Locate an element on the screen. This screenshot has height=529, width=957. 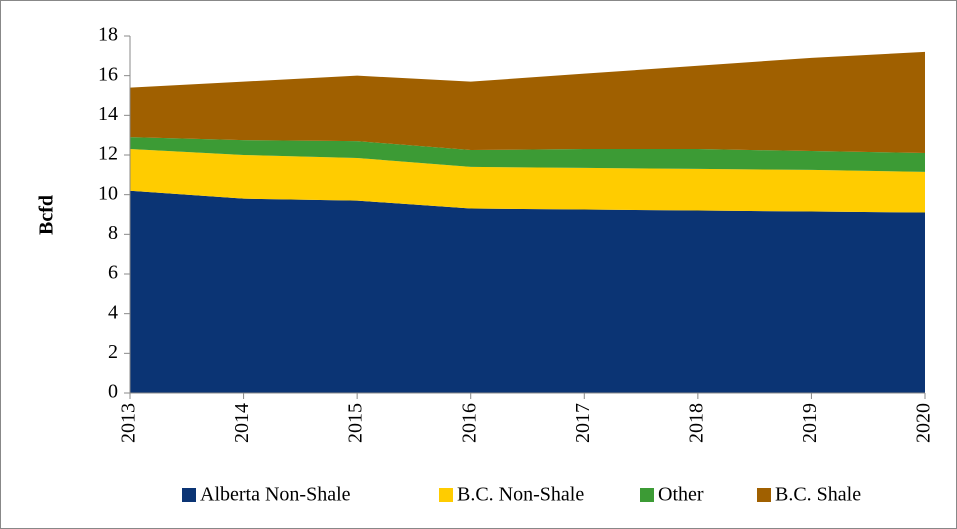
y-axis-label: Bcfd is located at coordinates (47, 215).